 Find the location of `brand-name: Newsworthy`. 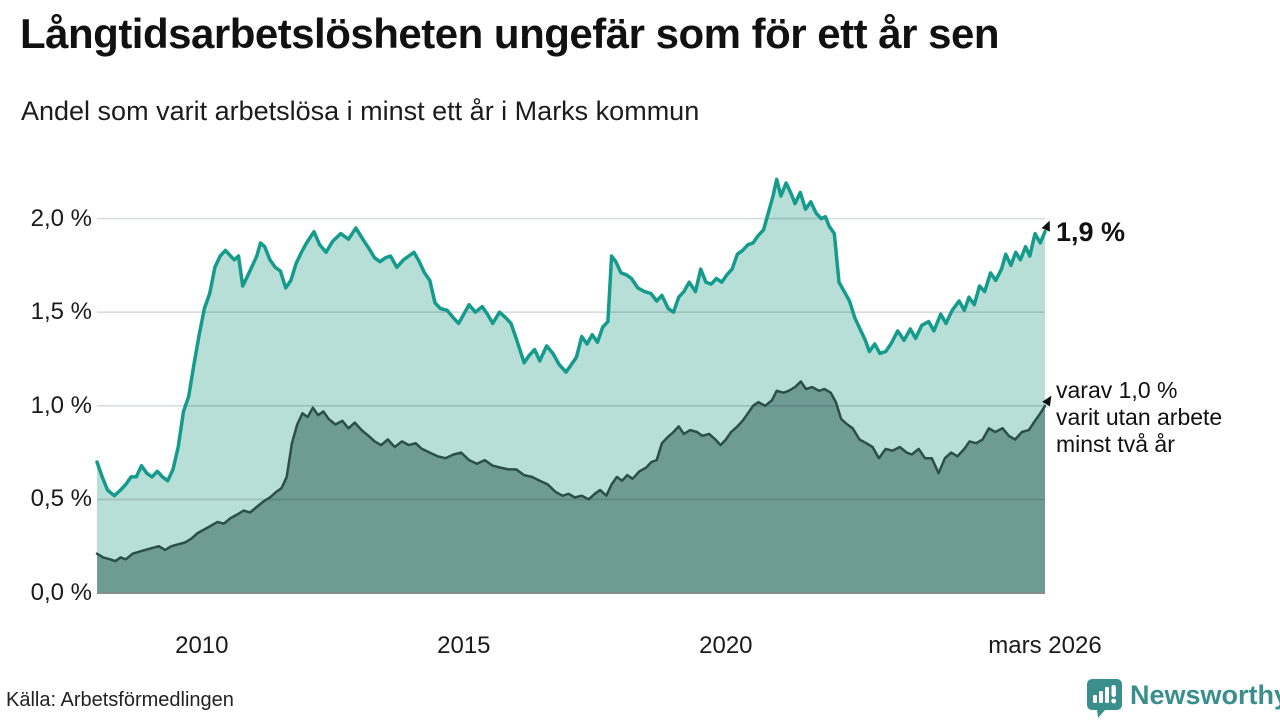

brand-name: Newsworthy is located at coordinates (1205, 695).